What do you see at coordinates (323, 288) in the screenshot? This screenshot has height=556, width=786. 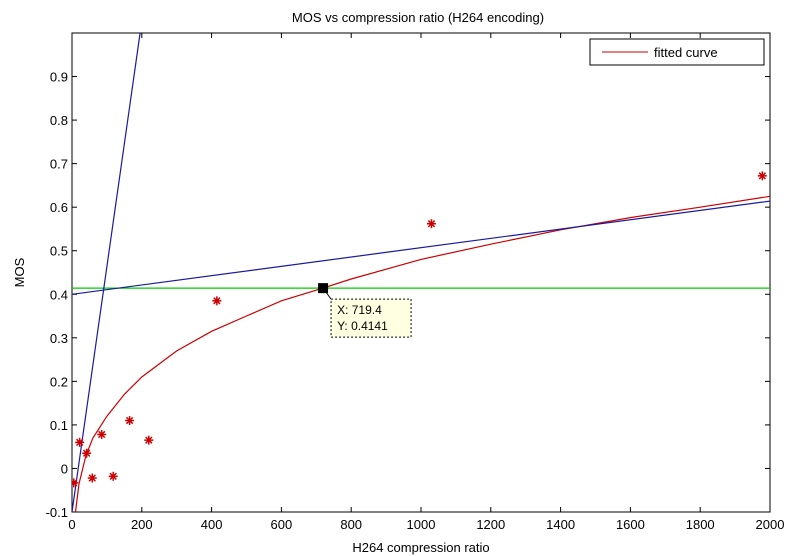 I see `data-tip-marker` at bounding box center [323, 288].